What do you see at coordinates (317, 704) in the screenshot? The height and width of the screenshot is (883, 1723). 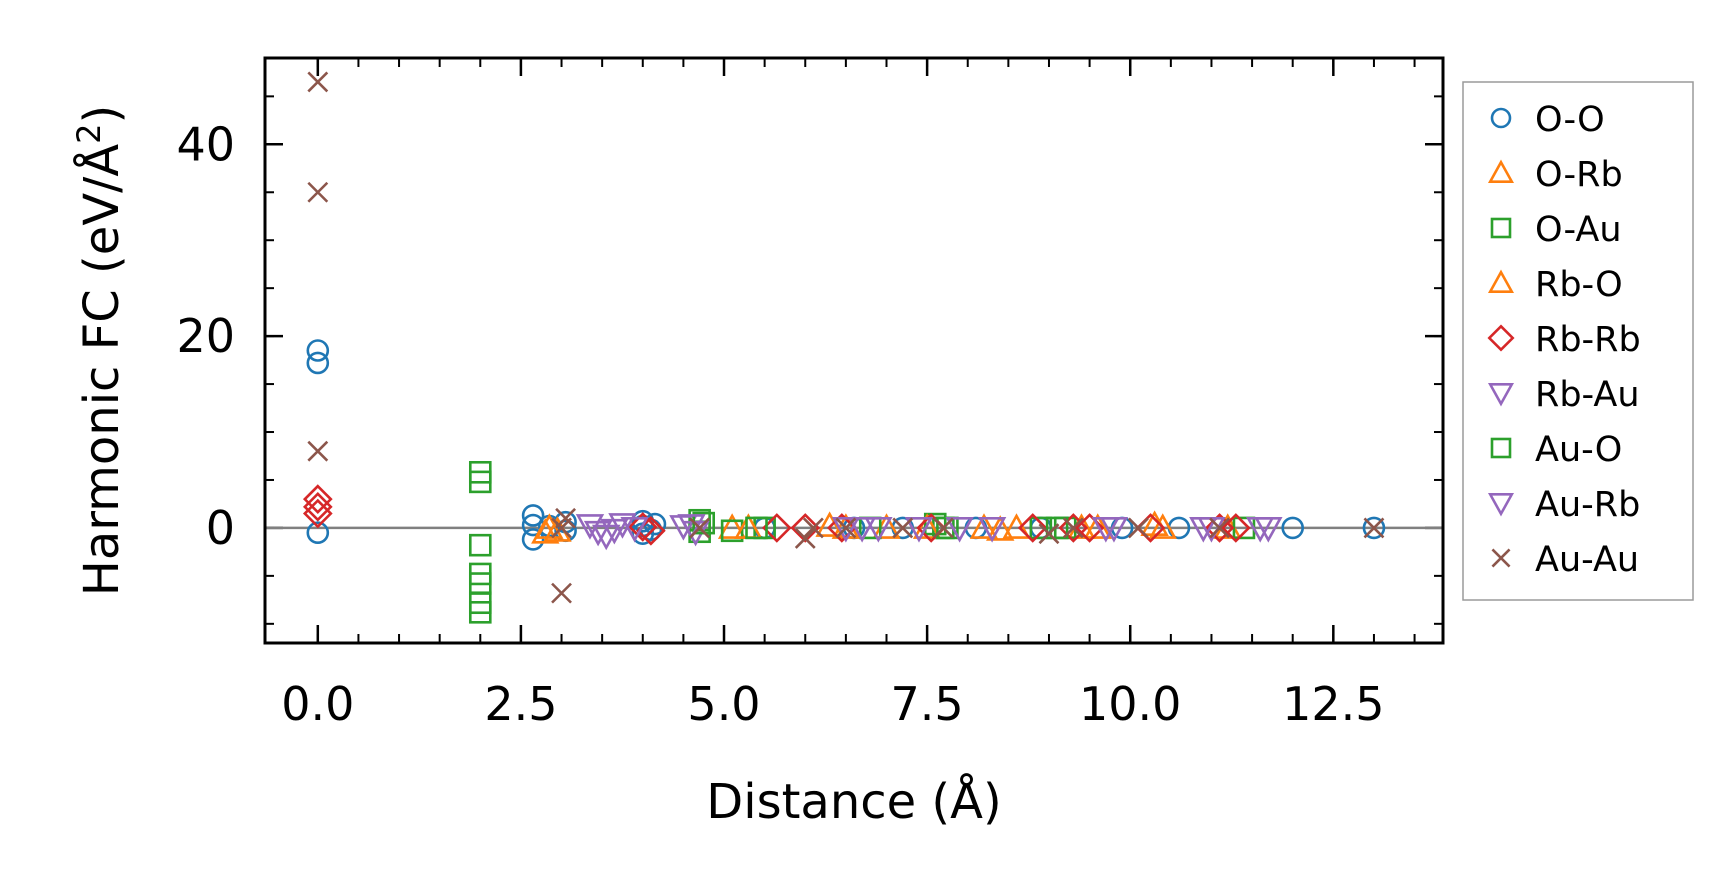 I see `x-tick-label: 0.0` at bounding box center [317, 704].